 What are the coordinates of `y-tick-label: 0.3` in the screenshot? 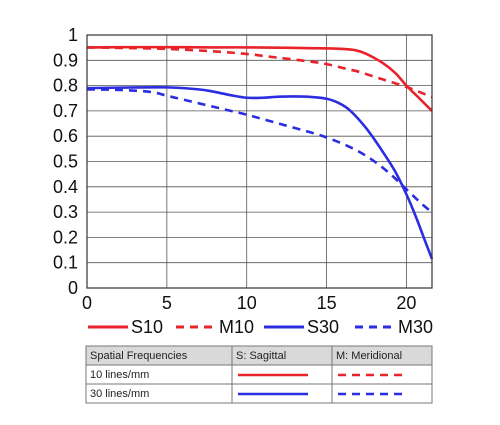 It's located at (65, 212).